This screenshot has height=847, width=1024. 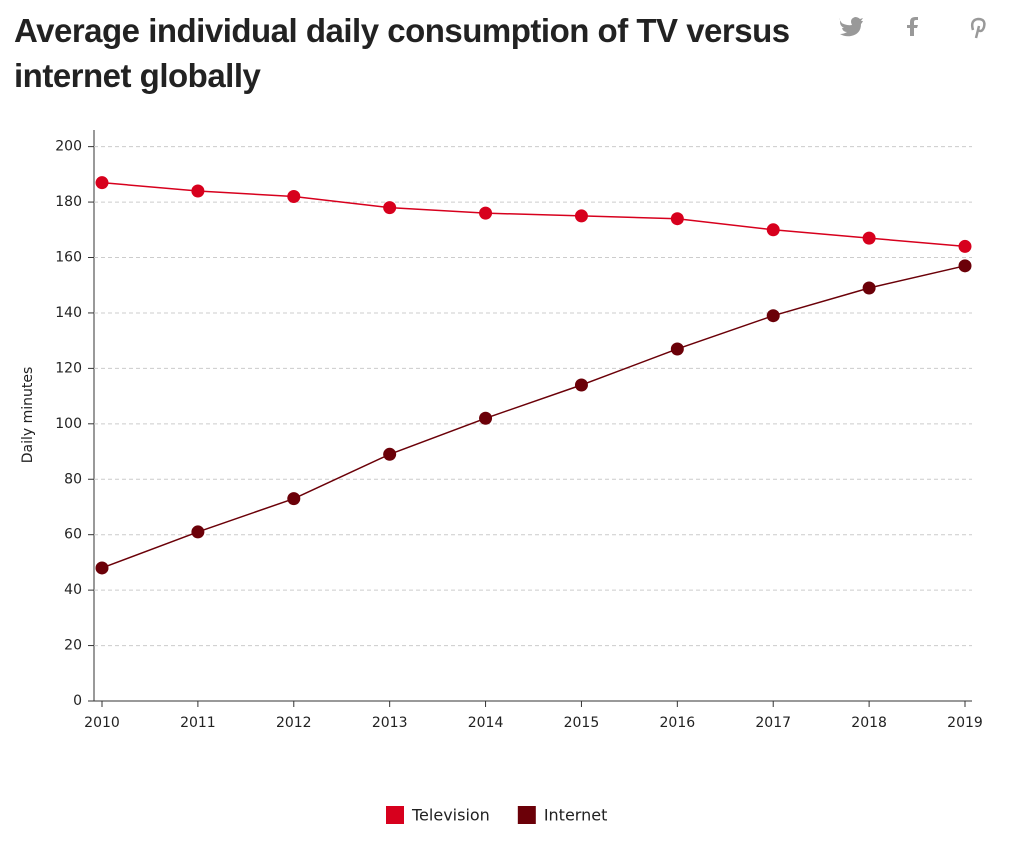 I want to click on series-line, so click(x=533, y=214).